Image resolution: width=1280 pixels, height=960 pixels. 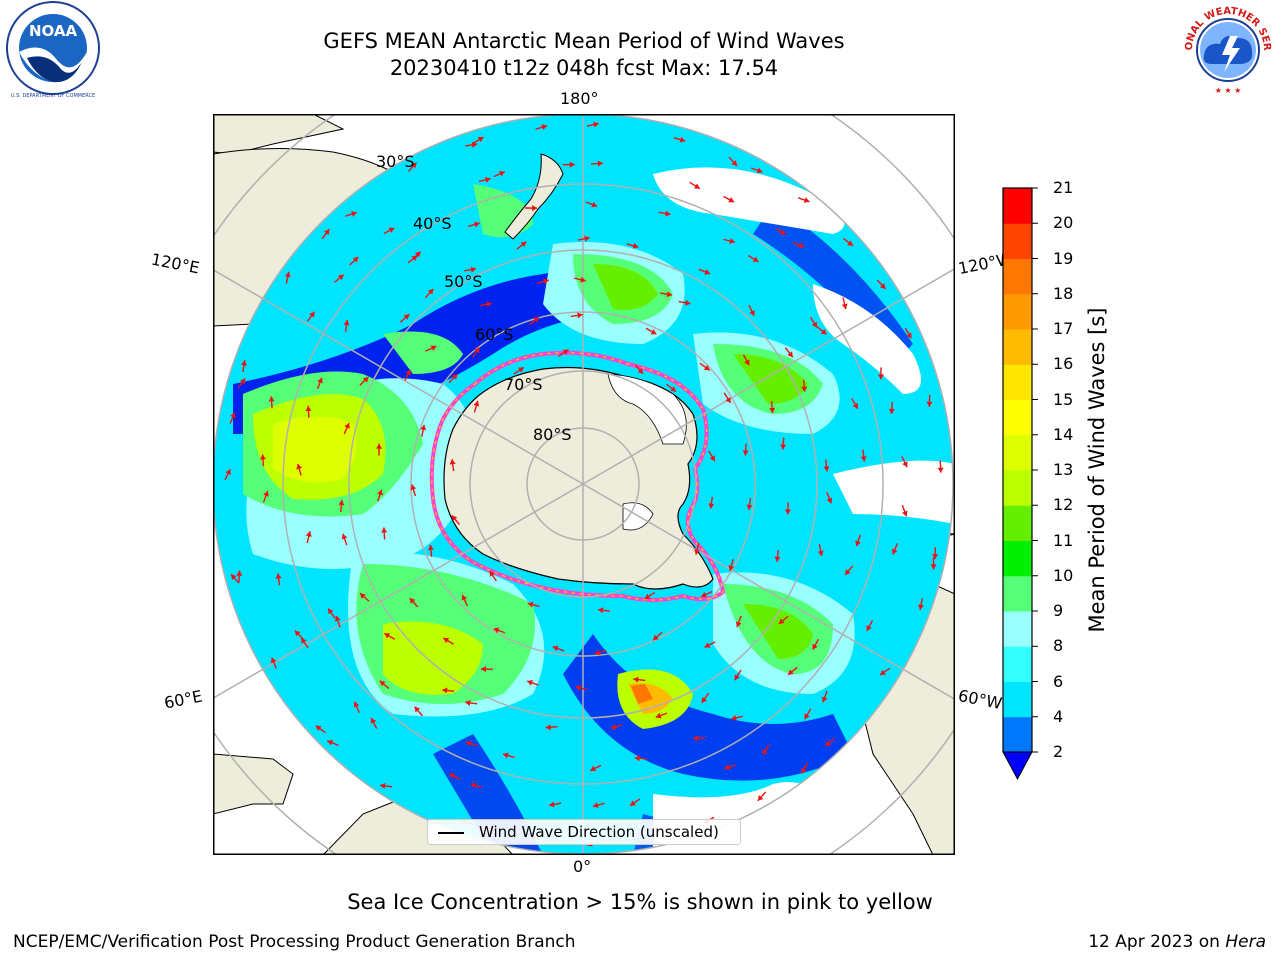 What do you see at coordinates (1063, 328) in the screenshot?
I see `colorbar-tick-label: 17` at bounding box center [1063, 328].